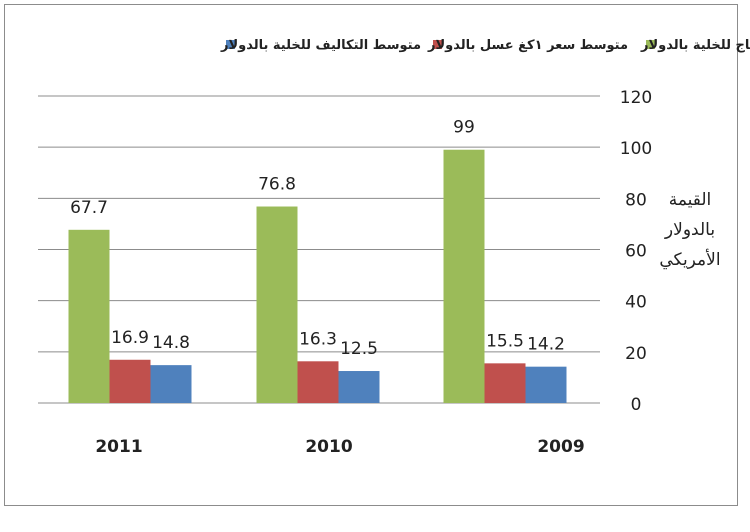 The height and width of the screenshot is (532, 750). I want to click on y-axis-label: القيمة بالدولار الأمريكي, so click(689, 230).